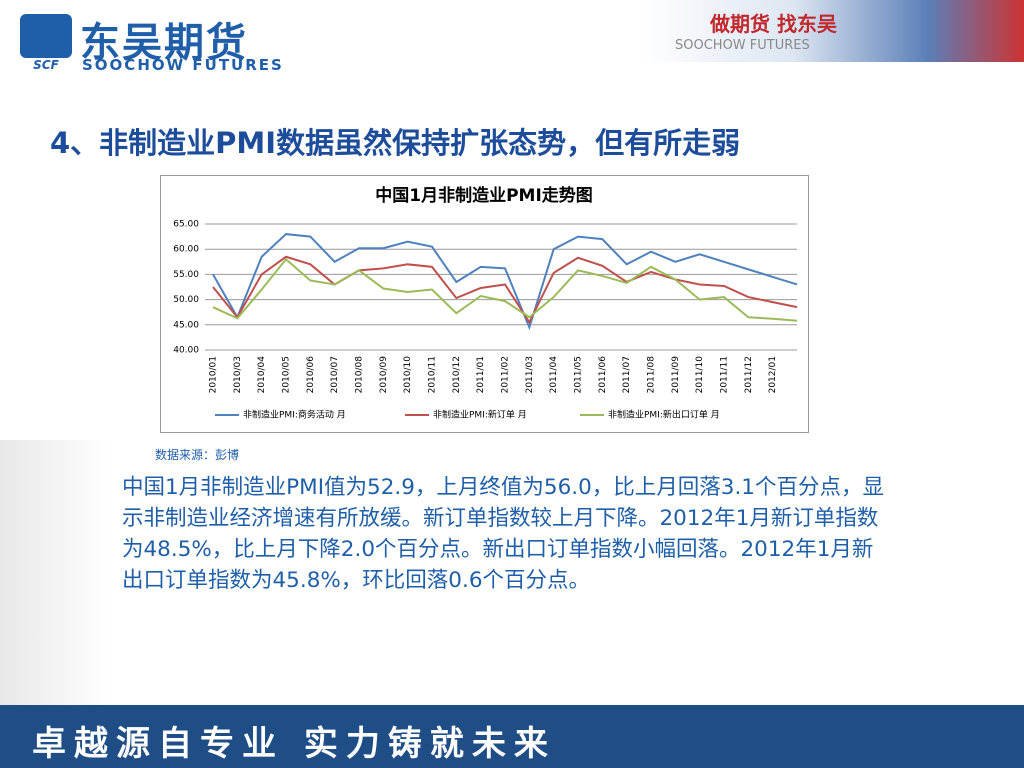 The height and width of the screenshot is (768, 1024). What do you see at coordinates (238, 374) in the screenshot?
I see `x-tick-label: 2010/03` at bounding box center [238, 374].